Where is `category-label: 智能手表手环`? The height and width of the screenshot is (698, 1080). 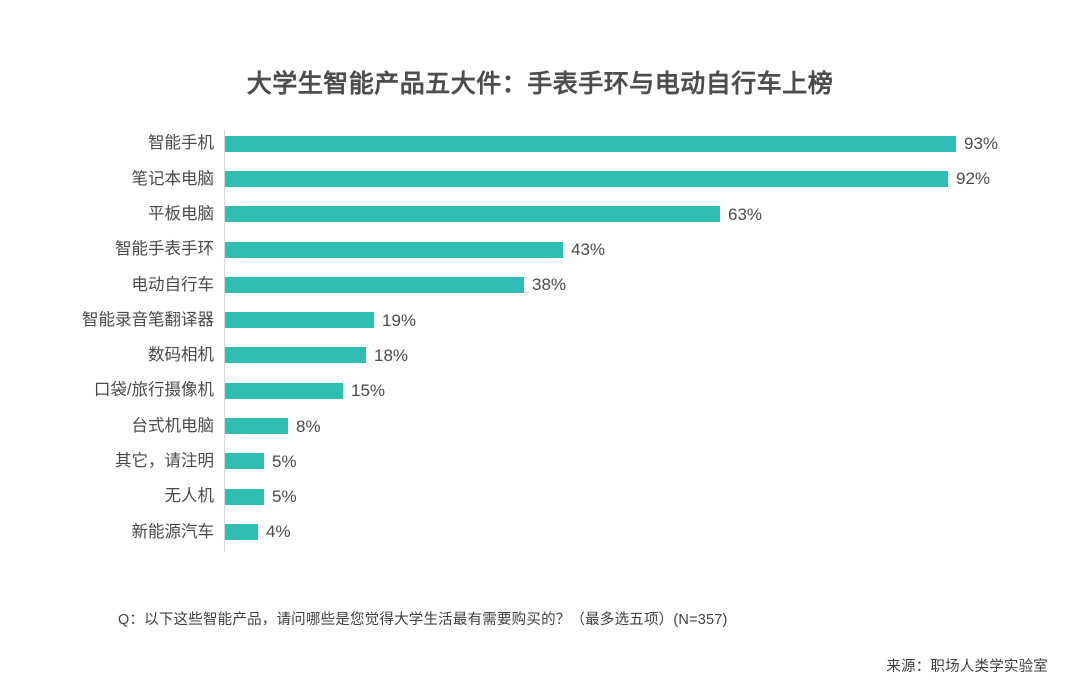
category-label: 智能手表手环 is located at coordinates (164, 249).